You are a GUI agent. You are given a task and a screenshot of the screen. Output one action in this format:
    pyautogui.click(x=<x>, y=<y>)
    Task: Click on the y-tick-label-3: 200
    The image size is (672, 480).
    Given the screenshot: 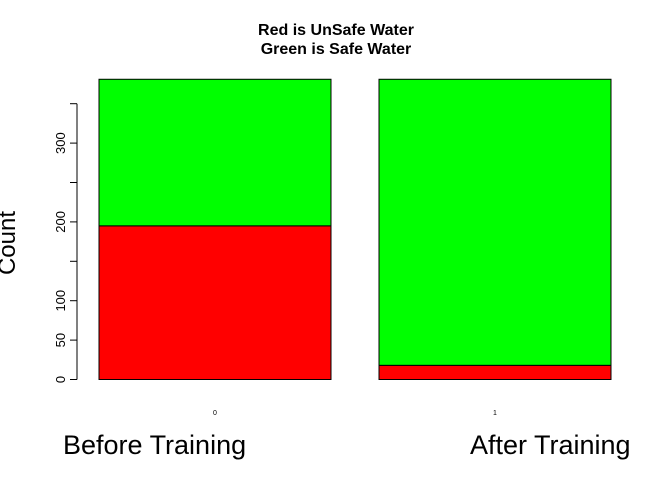 What is the action you would take?
    pyautogui.click(x=60, y=222)
    